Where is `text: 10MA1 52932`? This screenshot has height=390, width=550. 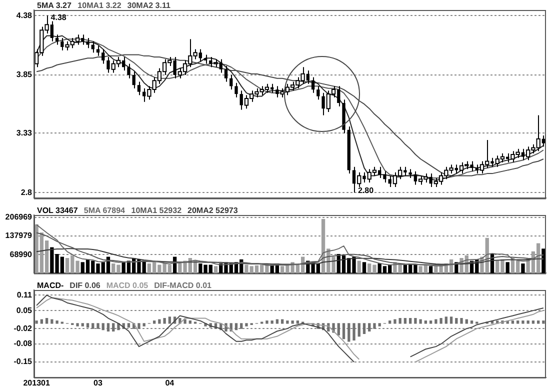
text: 10MA1 52932 is located at coordinates (156, 210).